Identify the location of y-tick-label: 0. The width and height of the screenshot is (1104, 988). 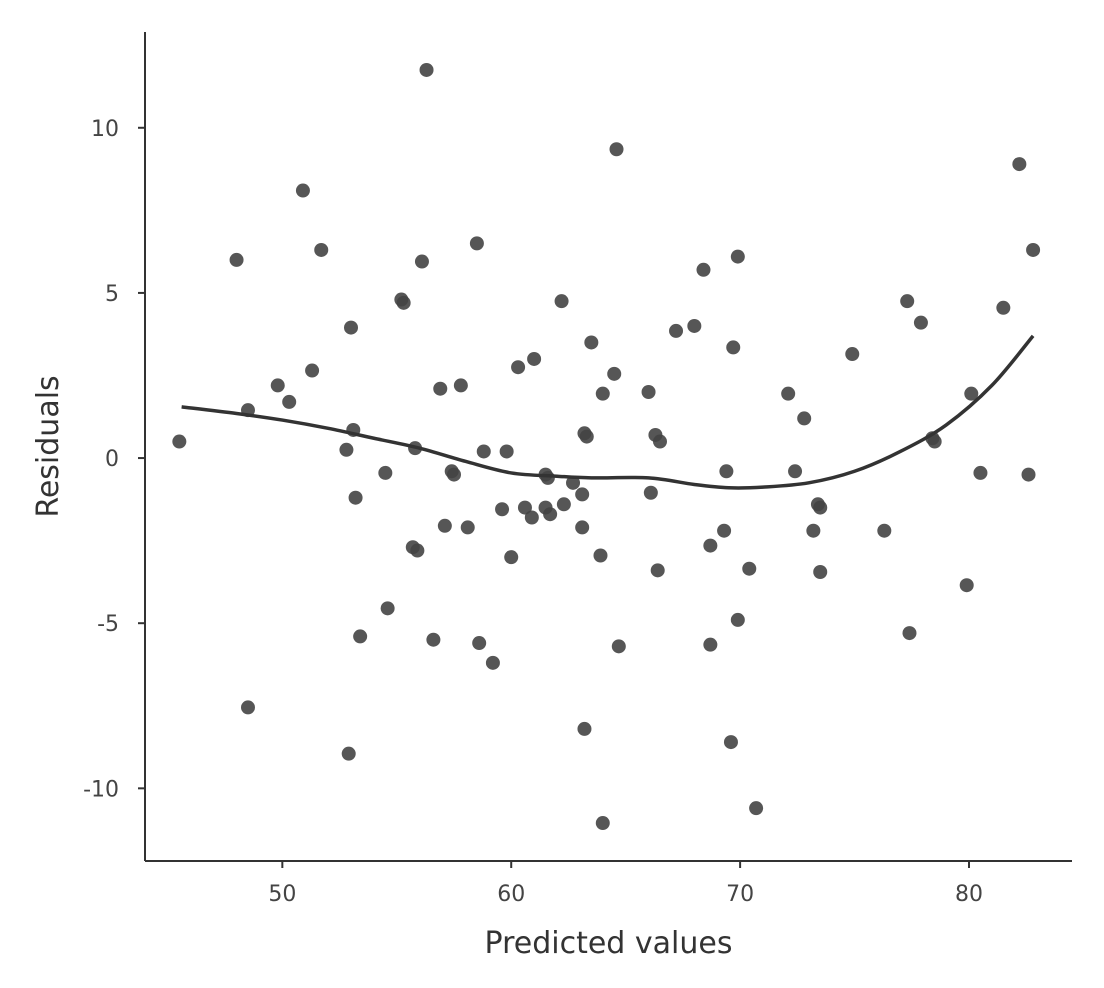
(112, 459).